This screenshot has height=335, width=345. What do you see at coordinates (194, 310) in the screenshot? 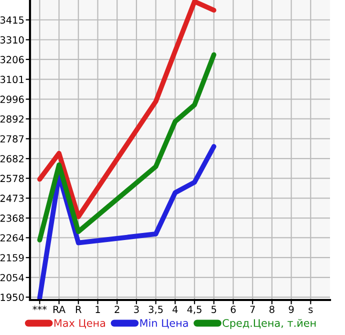
I see `x-tick-label: 4,5` at bounding box center [194, 310].